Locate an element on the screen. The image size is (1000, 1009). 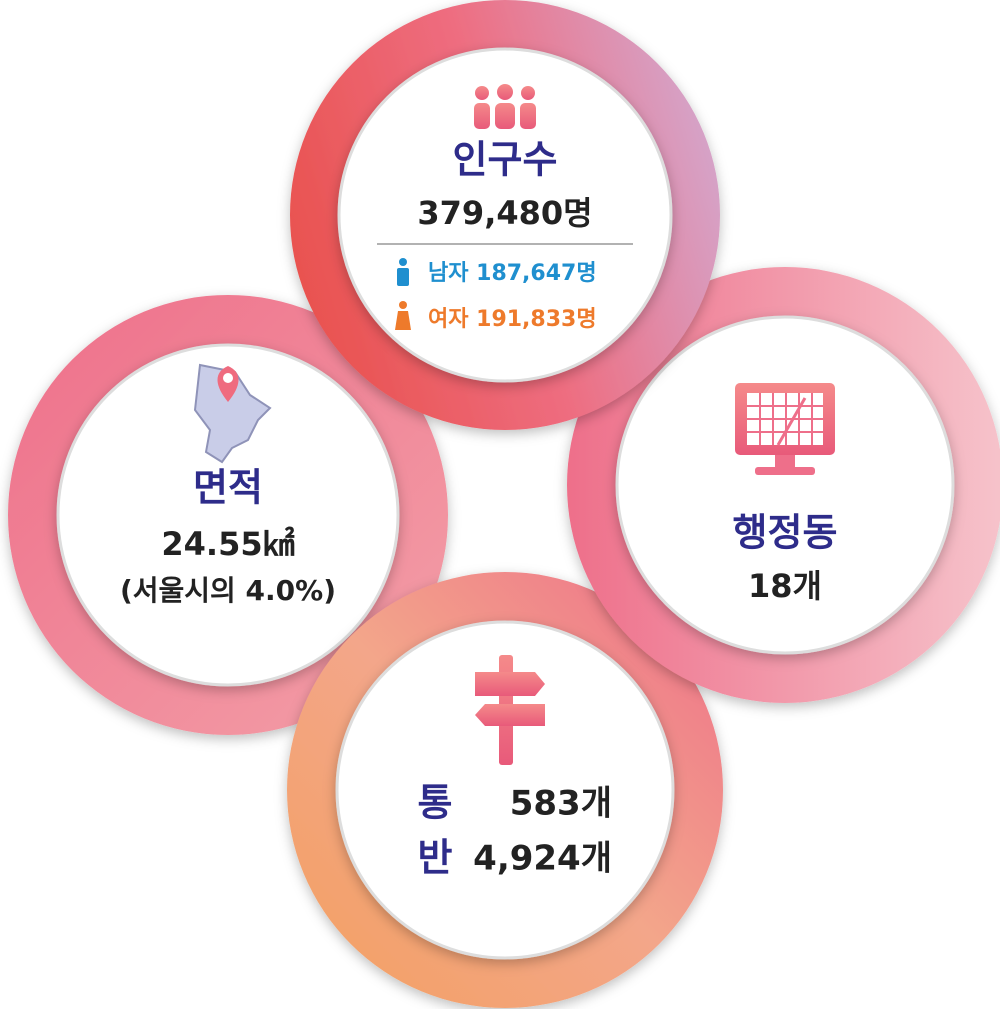
male-icon is located at coordinates (403, 272).